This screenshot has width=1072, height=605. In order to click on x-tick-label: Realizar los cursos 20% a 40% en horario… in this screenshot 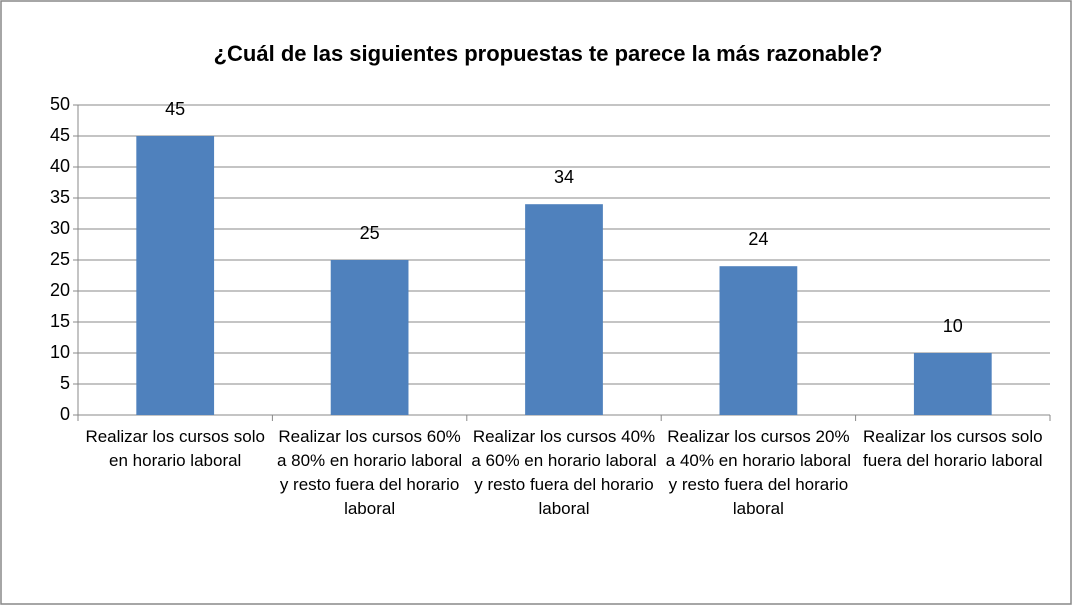, I will do `click(758, 472)`.